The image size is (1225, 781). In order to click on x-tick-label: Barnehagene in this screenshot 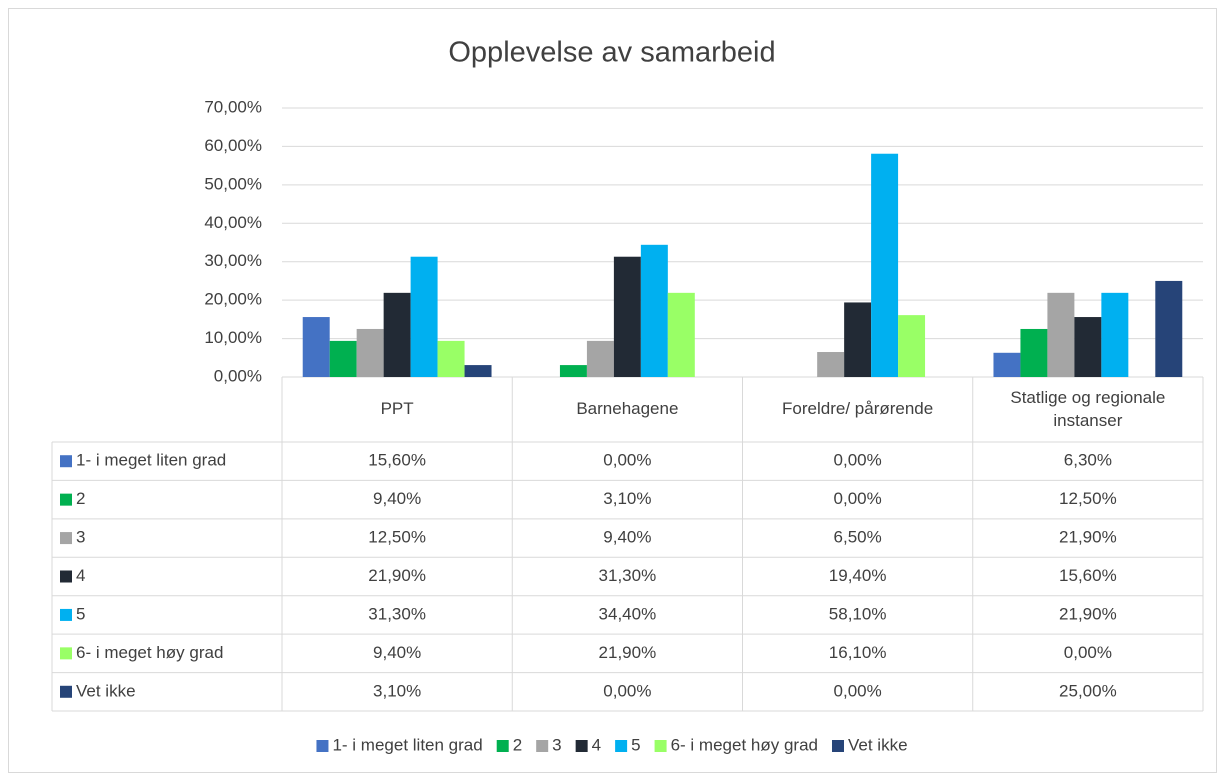, I will do `click(627, 409)`.